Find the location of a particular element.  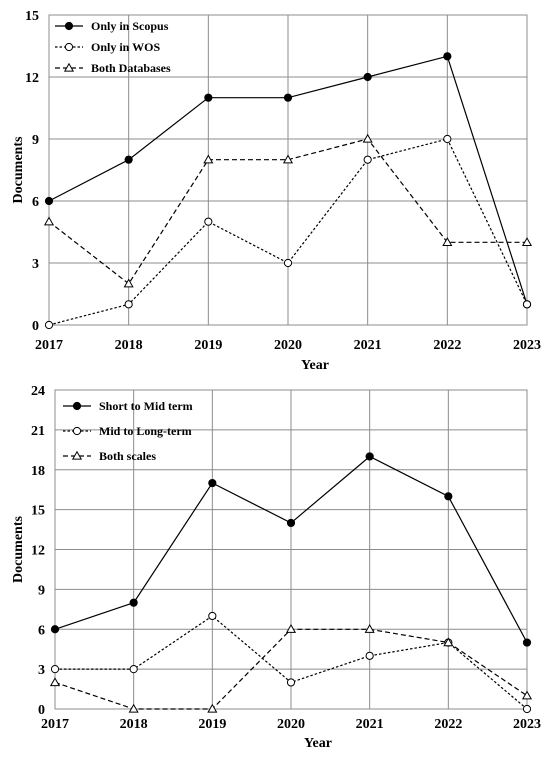

legend-label: Only in WOS is located at coordinates (125, 47).